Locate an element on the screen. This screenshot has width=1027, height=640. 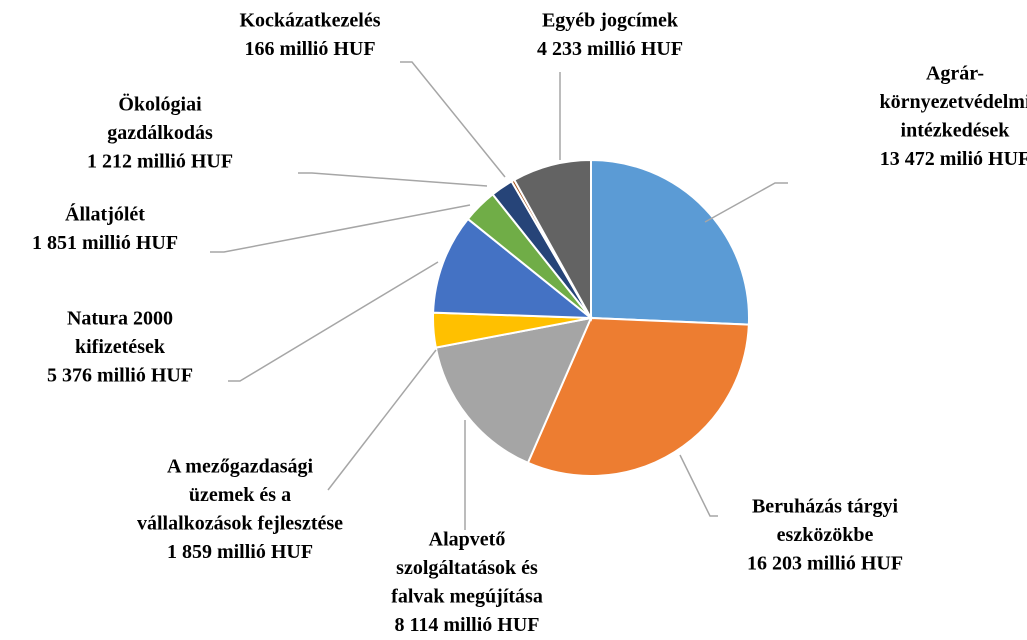
value-label: 8 114 millió HUF is located at coordinates (467, 625).